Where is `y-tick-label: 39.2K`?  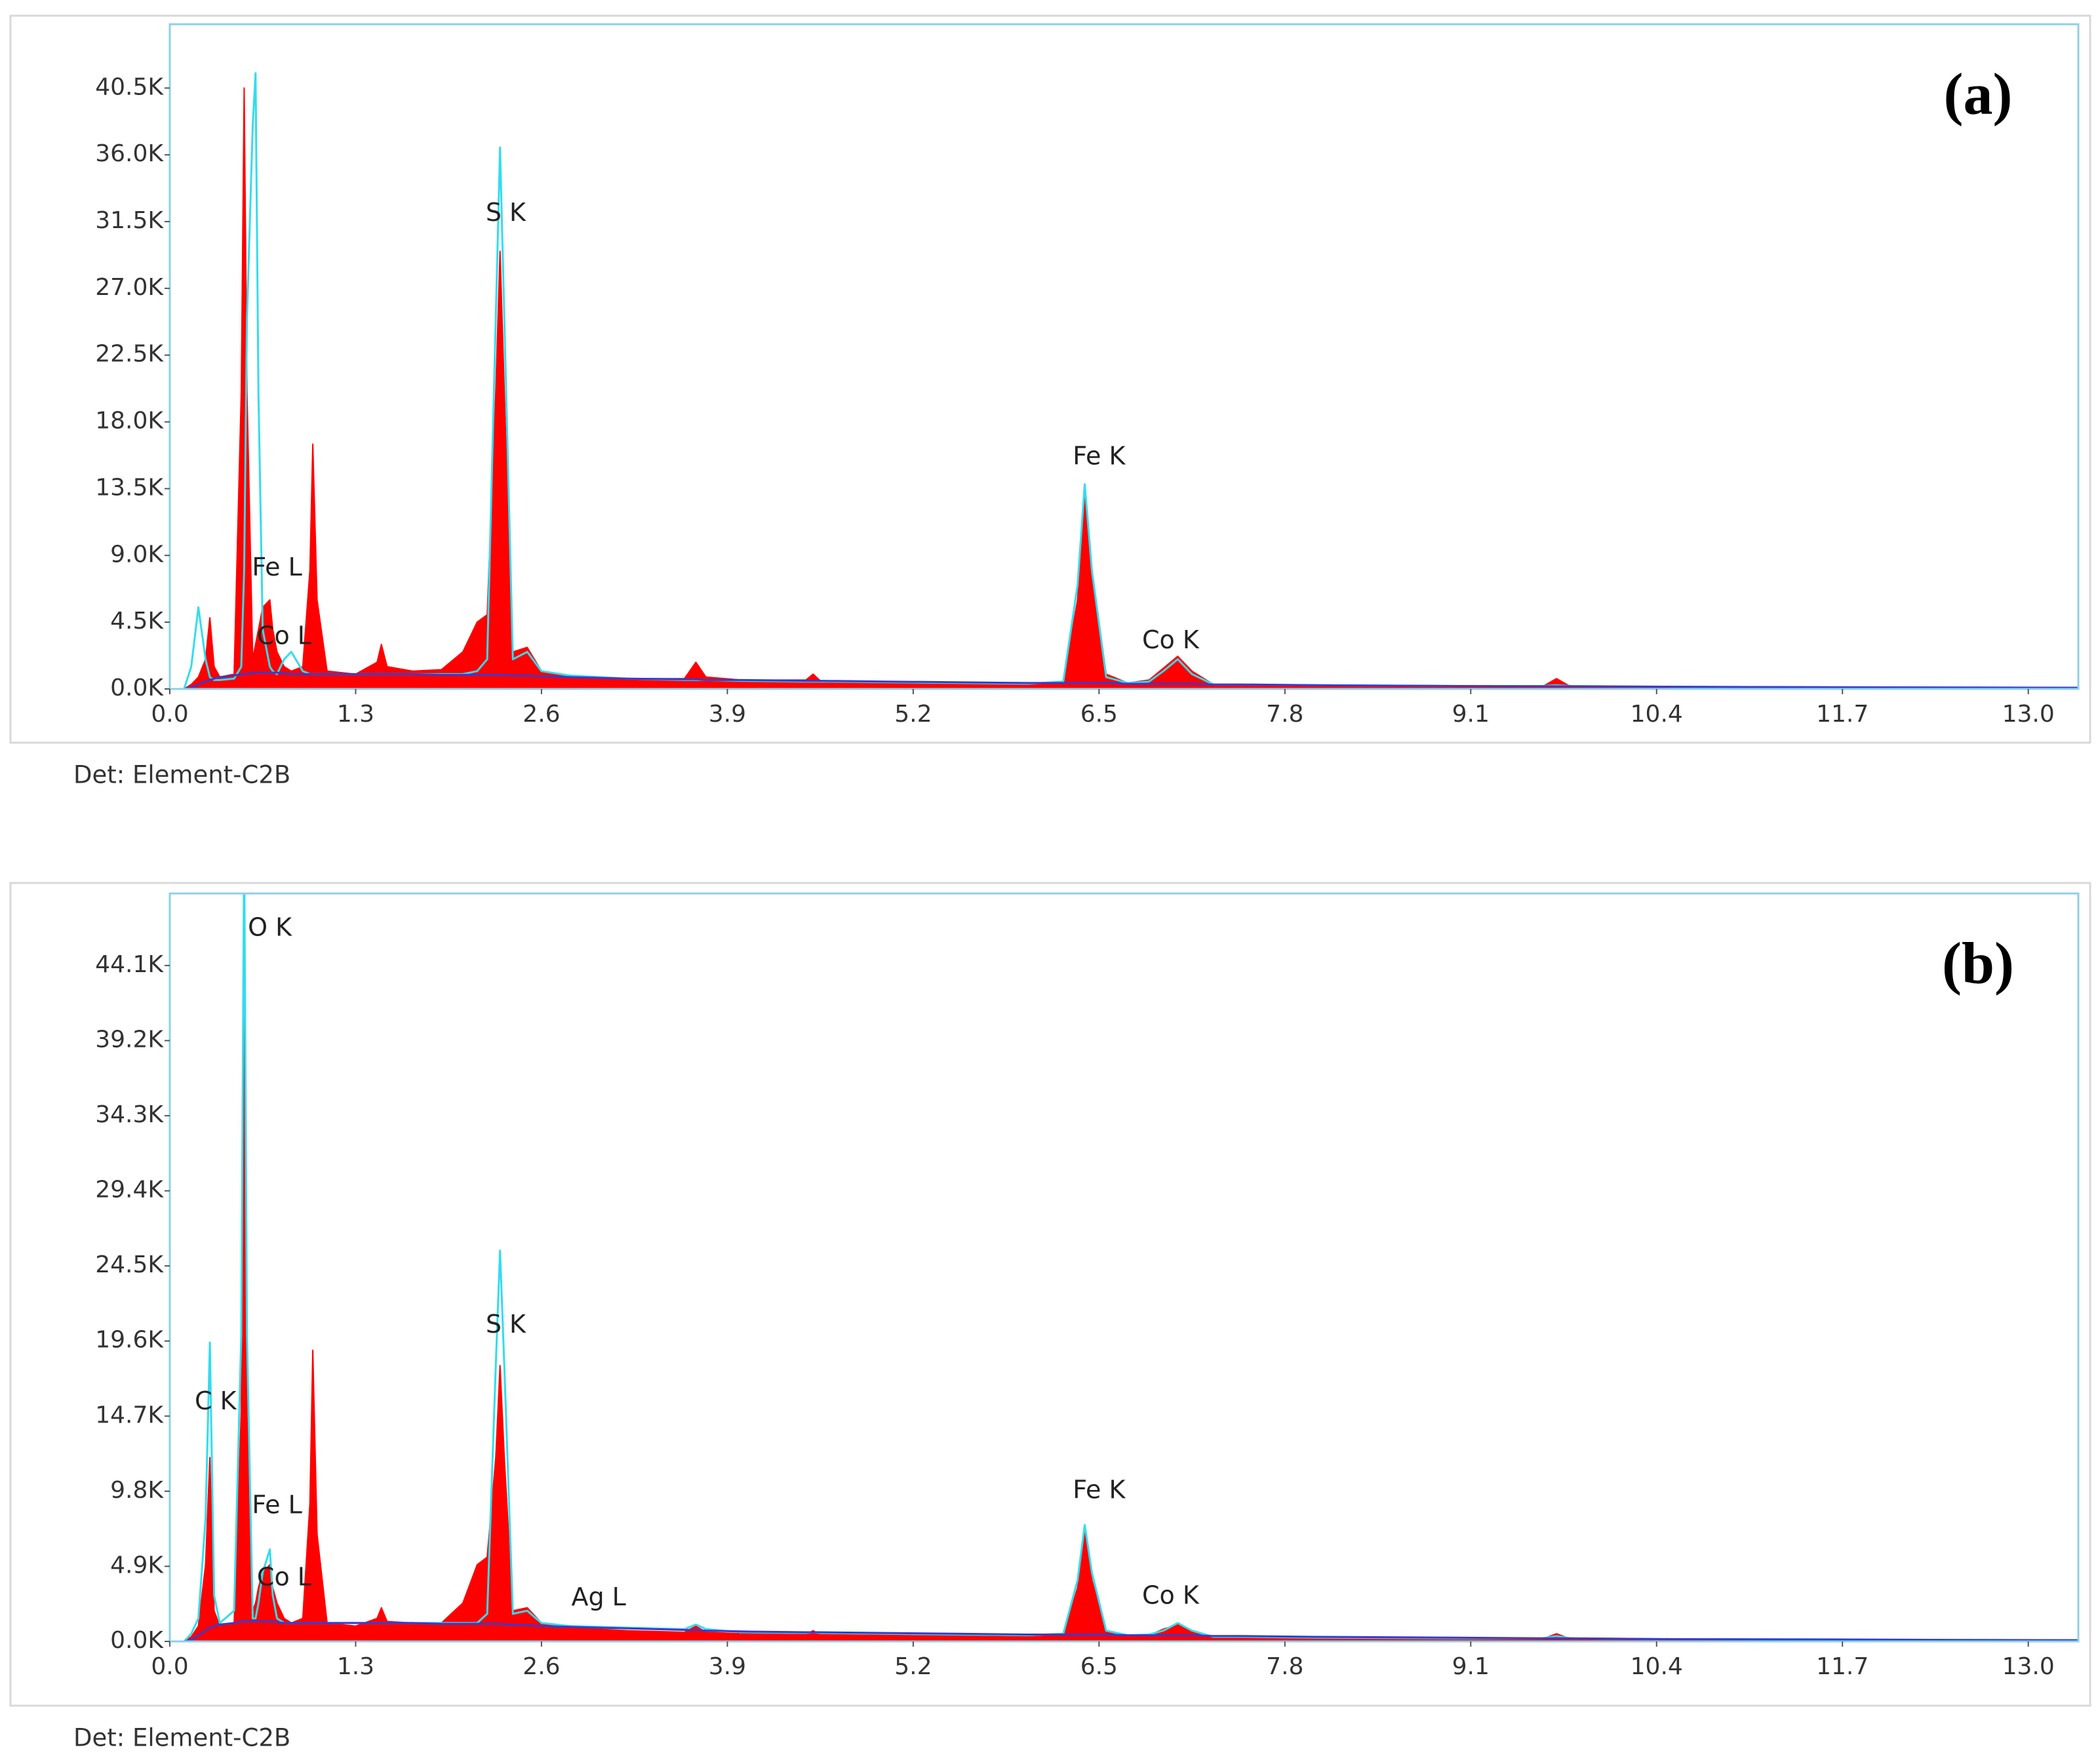 y-tick-label: 39.2K is located at coordinates (129, 1039).